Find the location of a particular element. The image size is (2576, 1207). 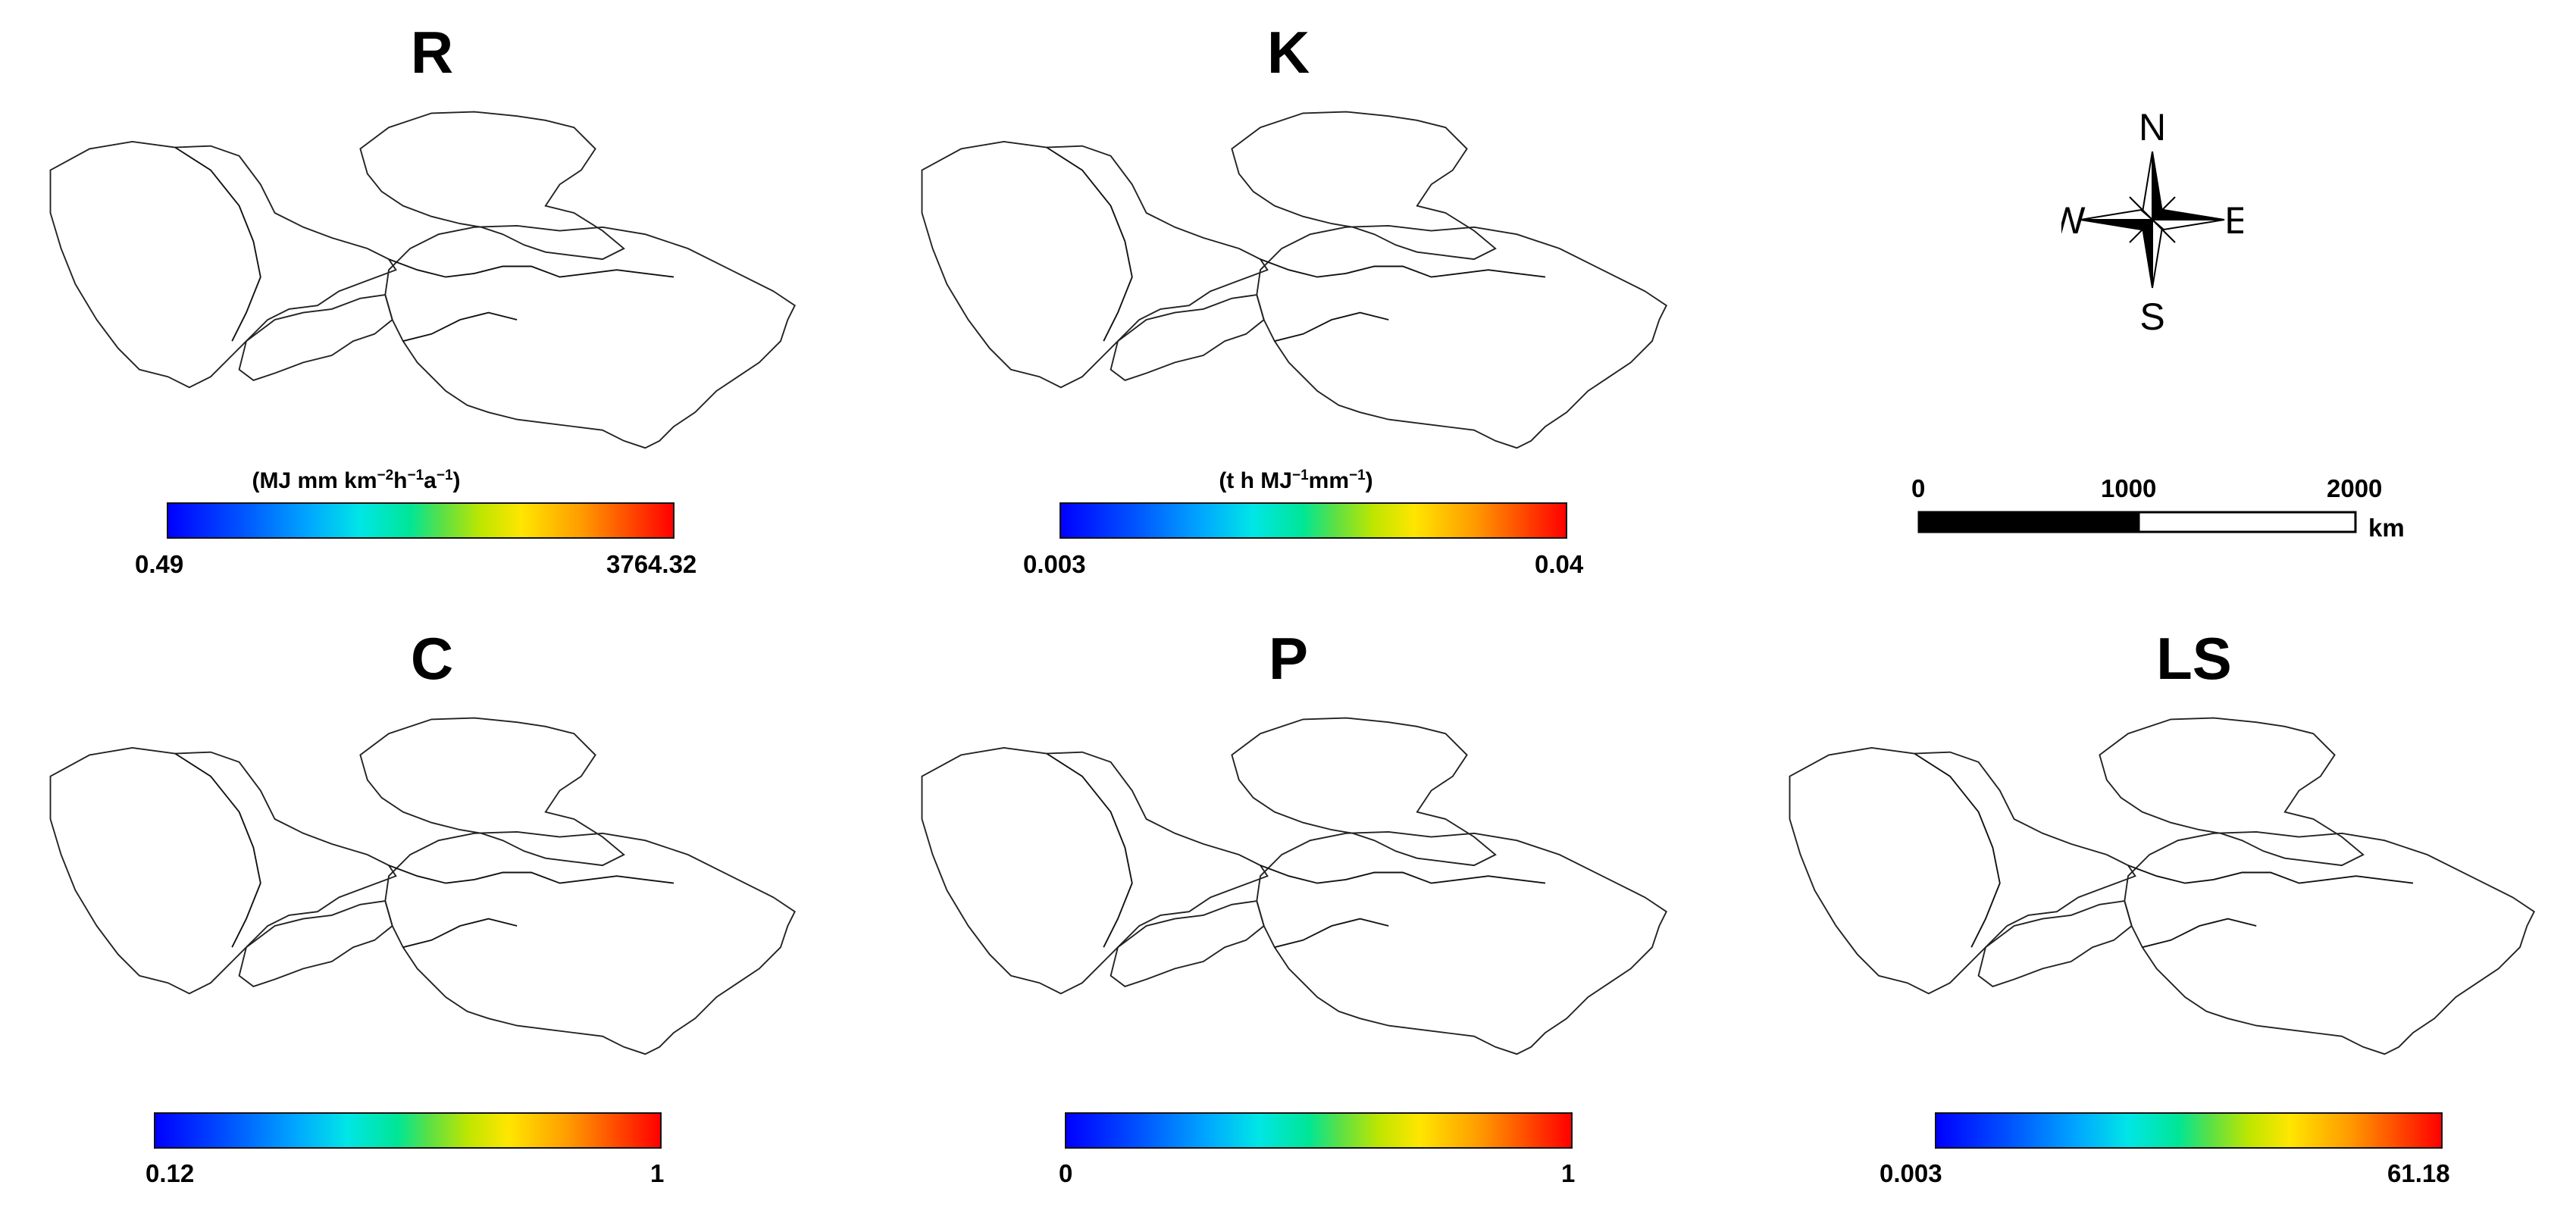

map-p is located at coordinates (1296, 890).